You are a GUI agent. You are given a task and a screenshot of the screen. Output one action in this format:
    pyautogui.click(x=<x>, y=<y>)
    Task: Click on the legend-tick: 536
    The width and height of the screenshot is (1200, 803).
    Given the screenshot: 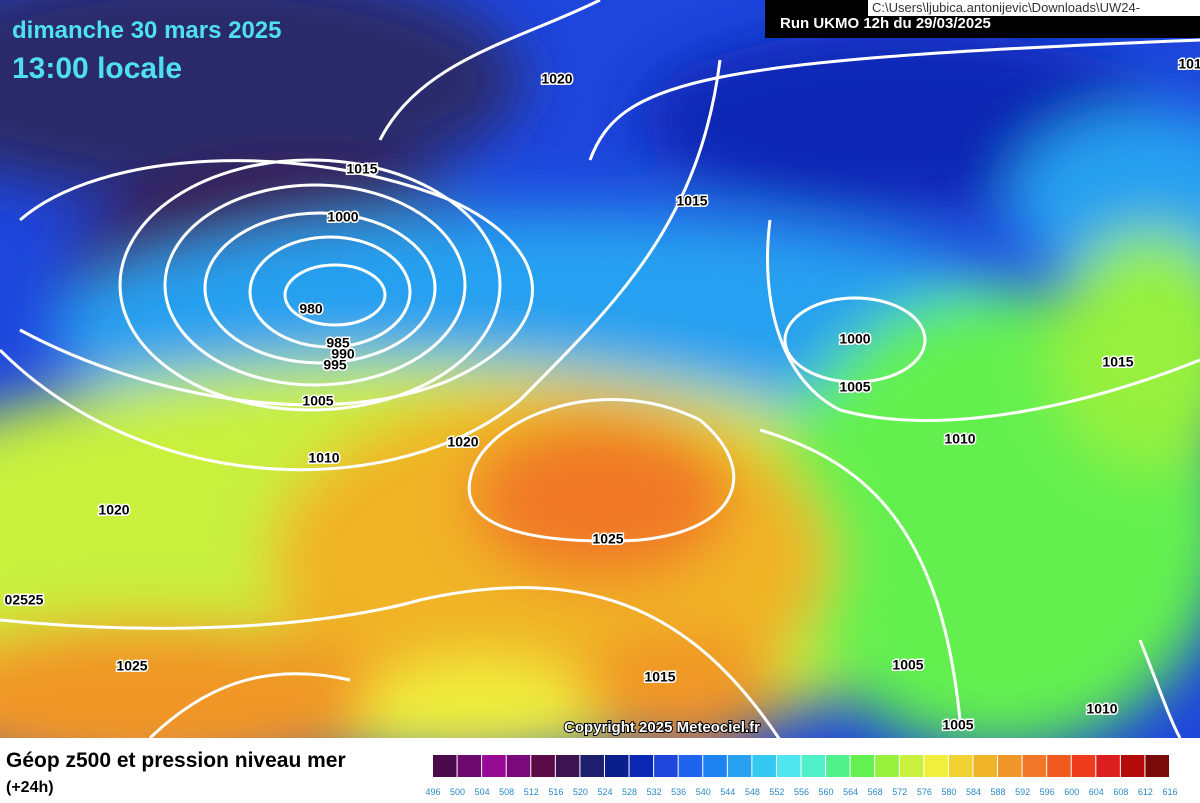 What is the action you would take?
    pyautogui.click(x=678, y=792)
    